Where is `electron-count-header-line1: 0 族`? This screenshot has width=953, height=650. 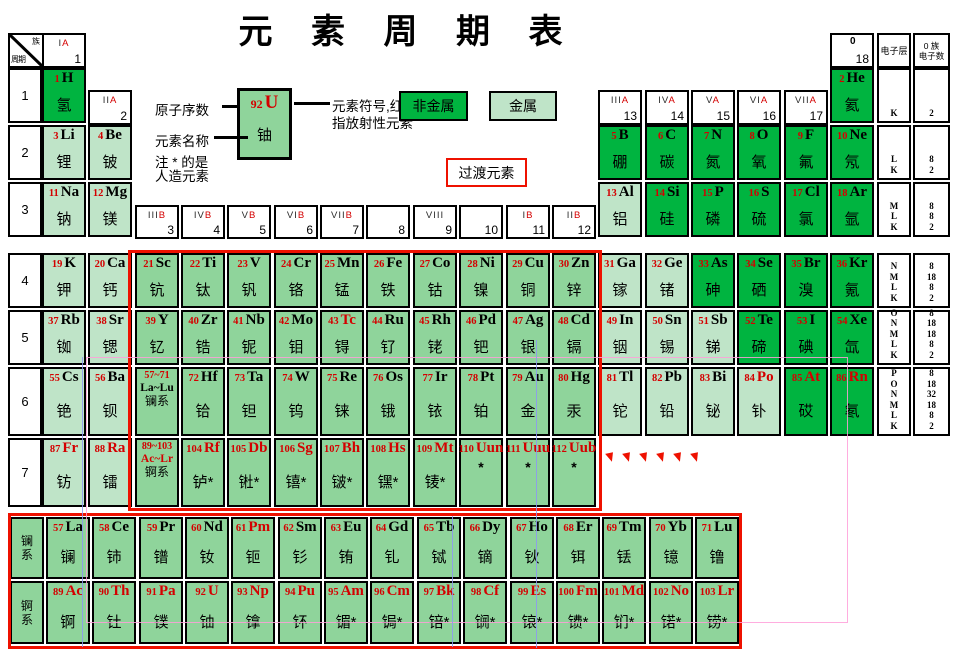 electron-count-header-line1: 0 族 is located at coordinates (931, 45).